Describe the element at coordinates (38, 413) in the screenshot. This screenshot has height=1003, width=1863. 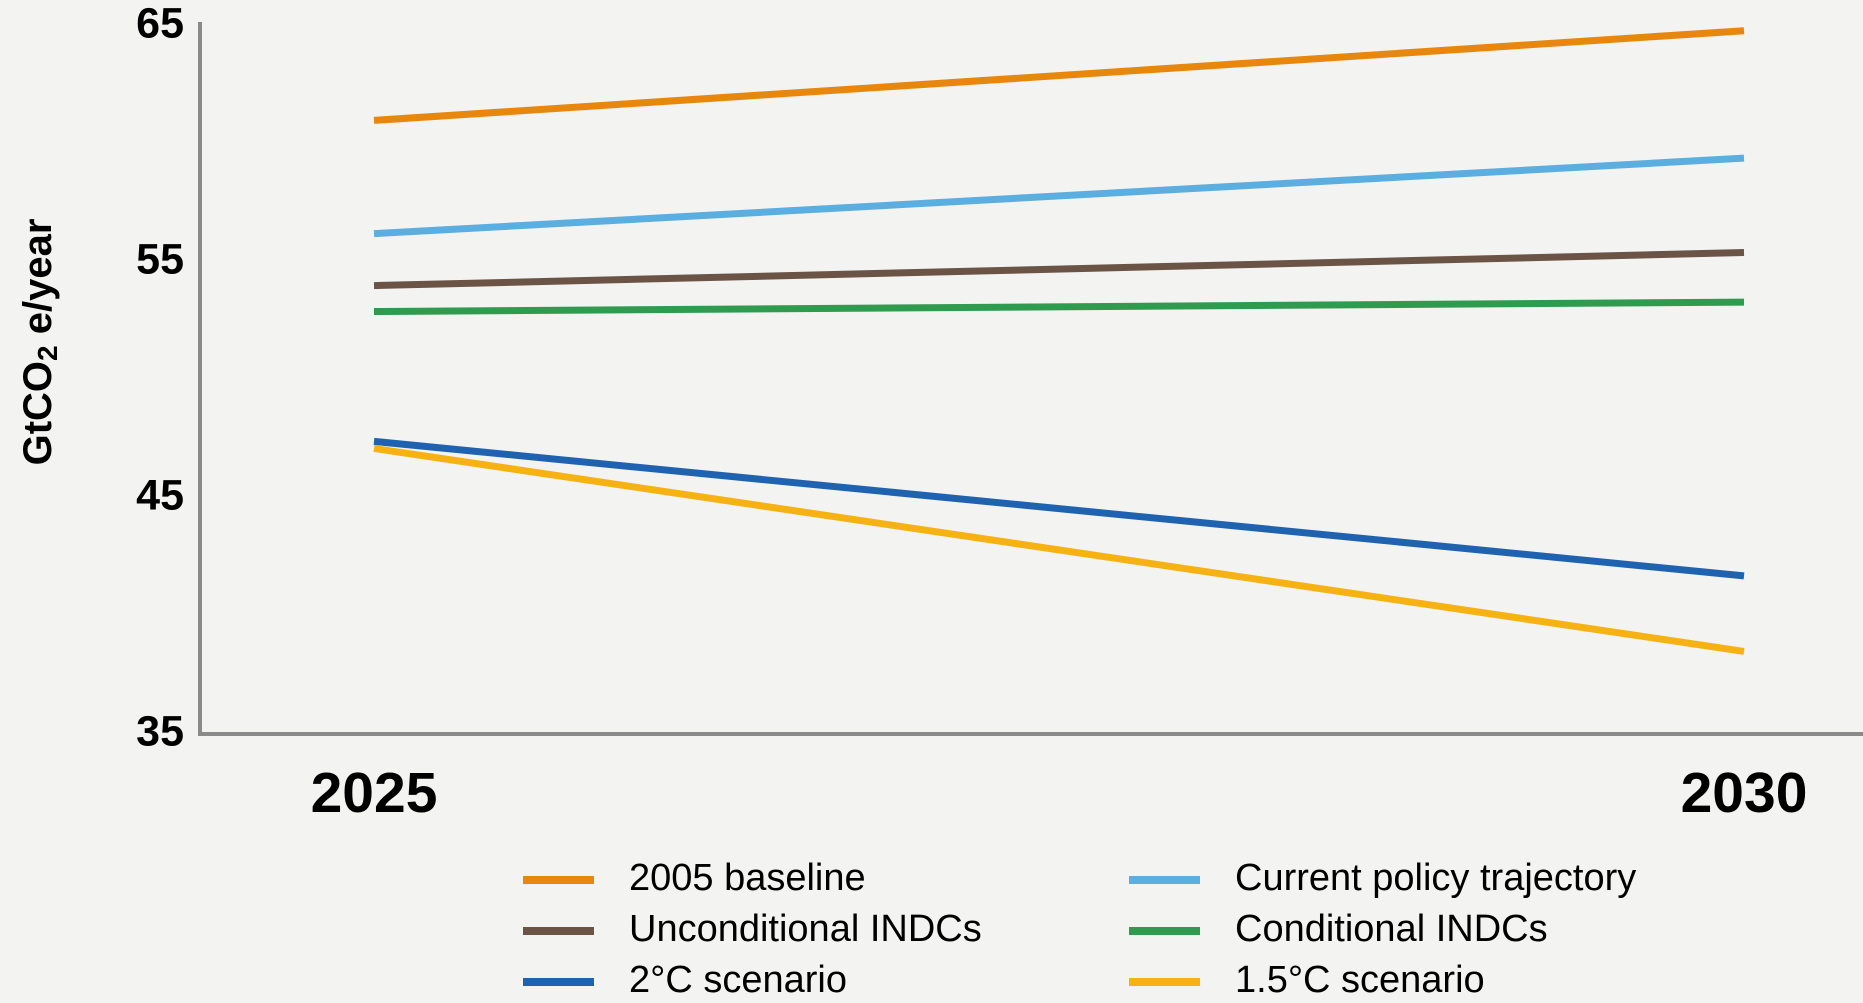
I see `y-label-part: GtCO` at that location.